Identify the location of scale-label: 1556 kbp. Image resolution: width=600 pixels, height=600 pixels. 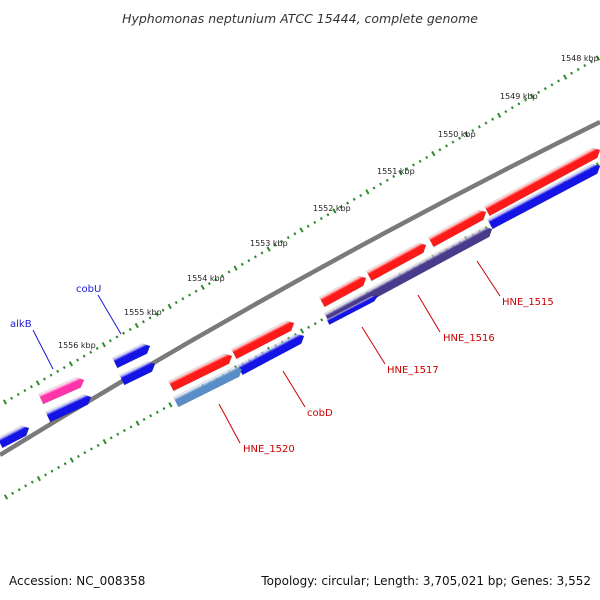
(77, 345).